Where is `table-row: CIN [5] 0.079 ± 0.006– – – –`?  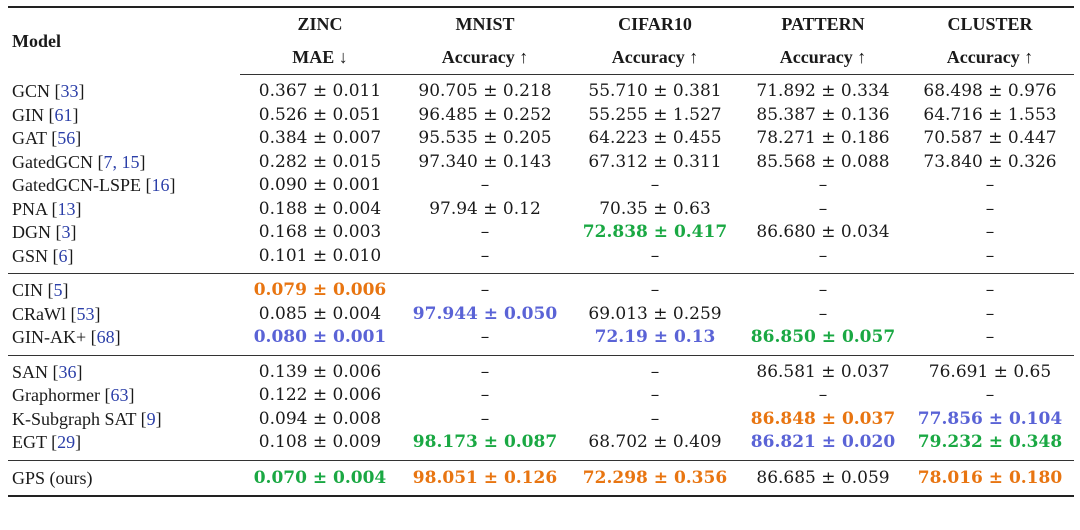 table-row: CIN [5] 0.079 ± 0.006– – – – is located at coordinates (541, 288).